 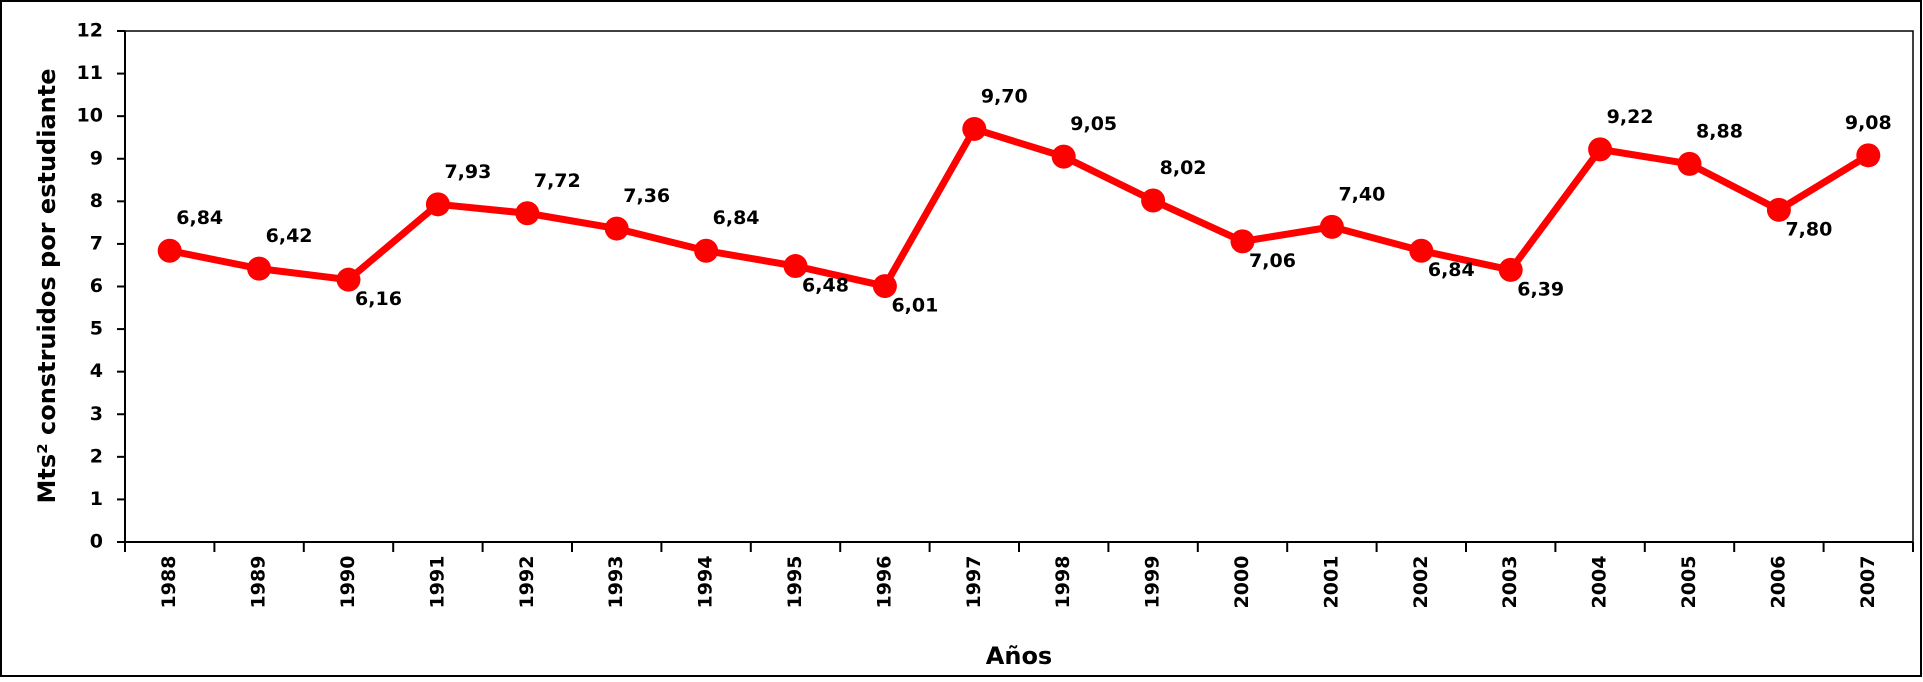 I want to click on x-tick-label: 1999, so click(x=1153, y=582).